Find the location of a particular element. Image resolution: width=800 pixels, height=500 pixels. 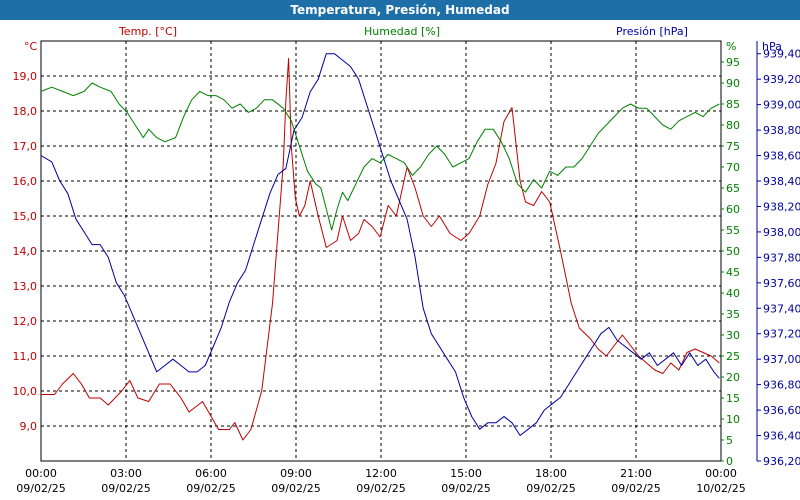

temp-tick-label: 18,0 is located at coordinates (25, 111).